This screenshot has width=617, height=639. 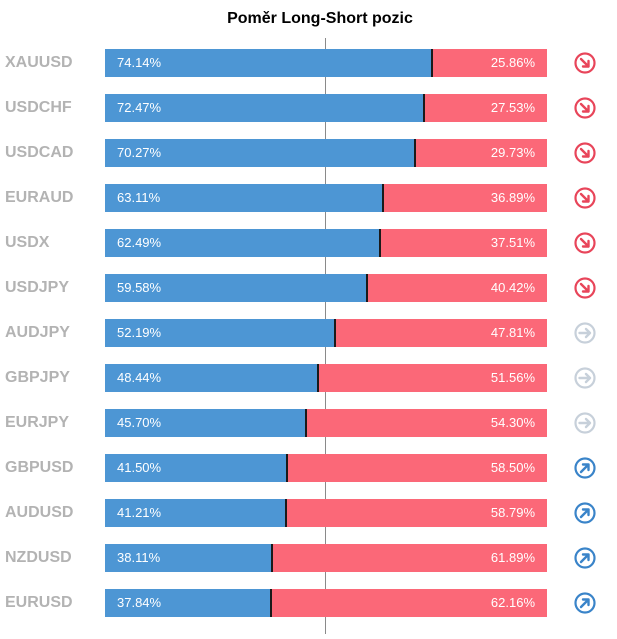 I want to click on short-value-label: 25.86%, so click(x=512, y=62).